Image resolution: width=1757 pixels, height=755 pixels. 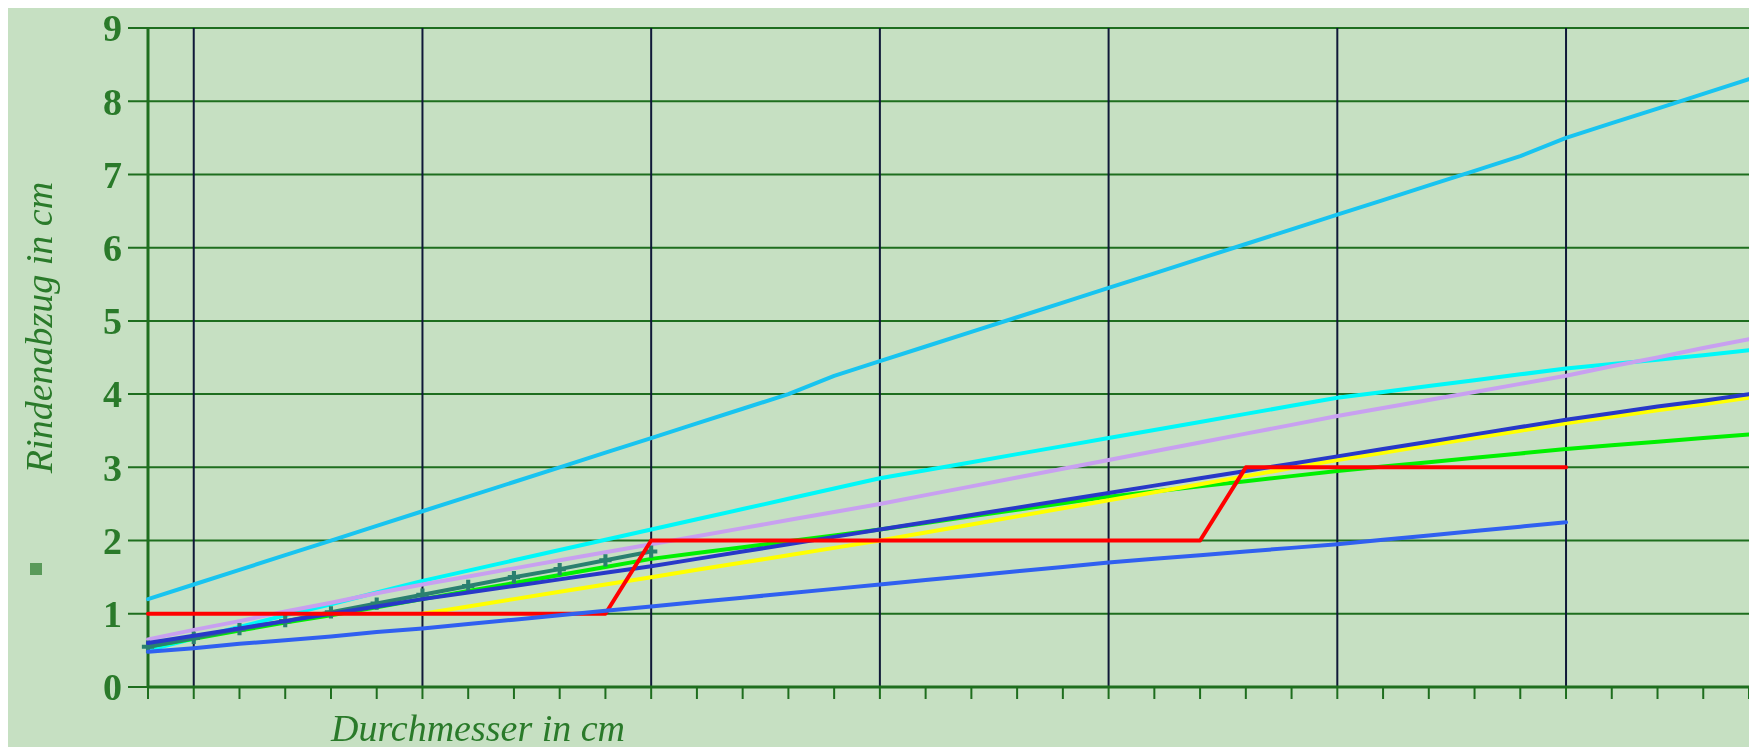 What do you see at coordinates (112, 174) in the screenshot?
I see `y-tick-label: 7` at bounding box center [112, 174].